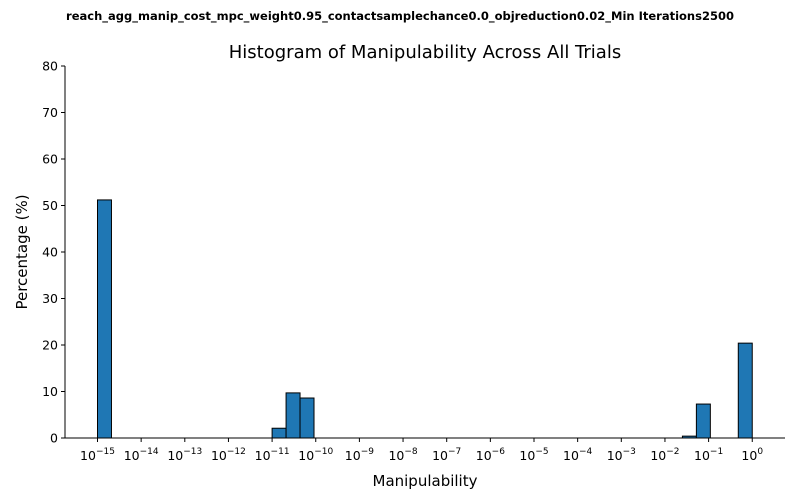 The height and width of the screenshot is (500, 800). I want to click on x-tick-label: 10⁻¹⁴, so click(141, 455).